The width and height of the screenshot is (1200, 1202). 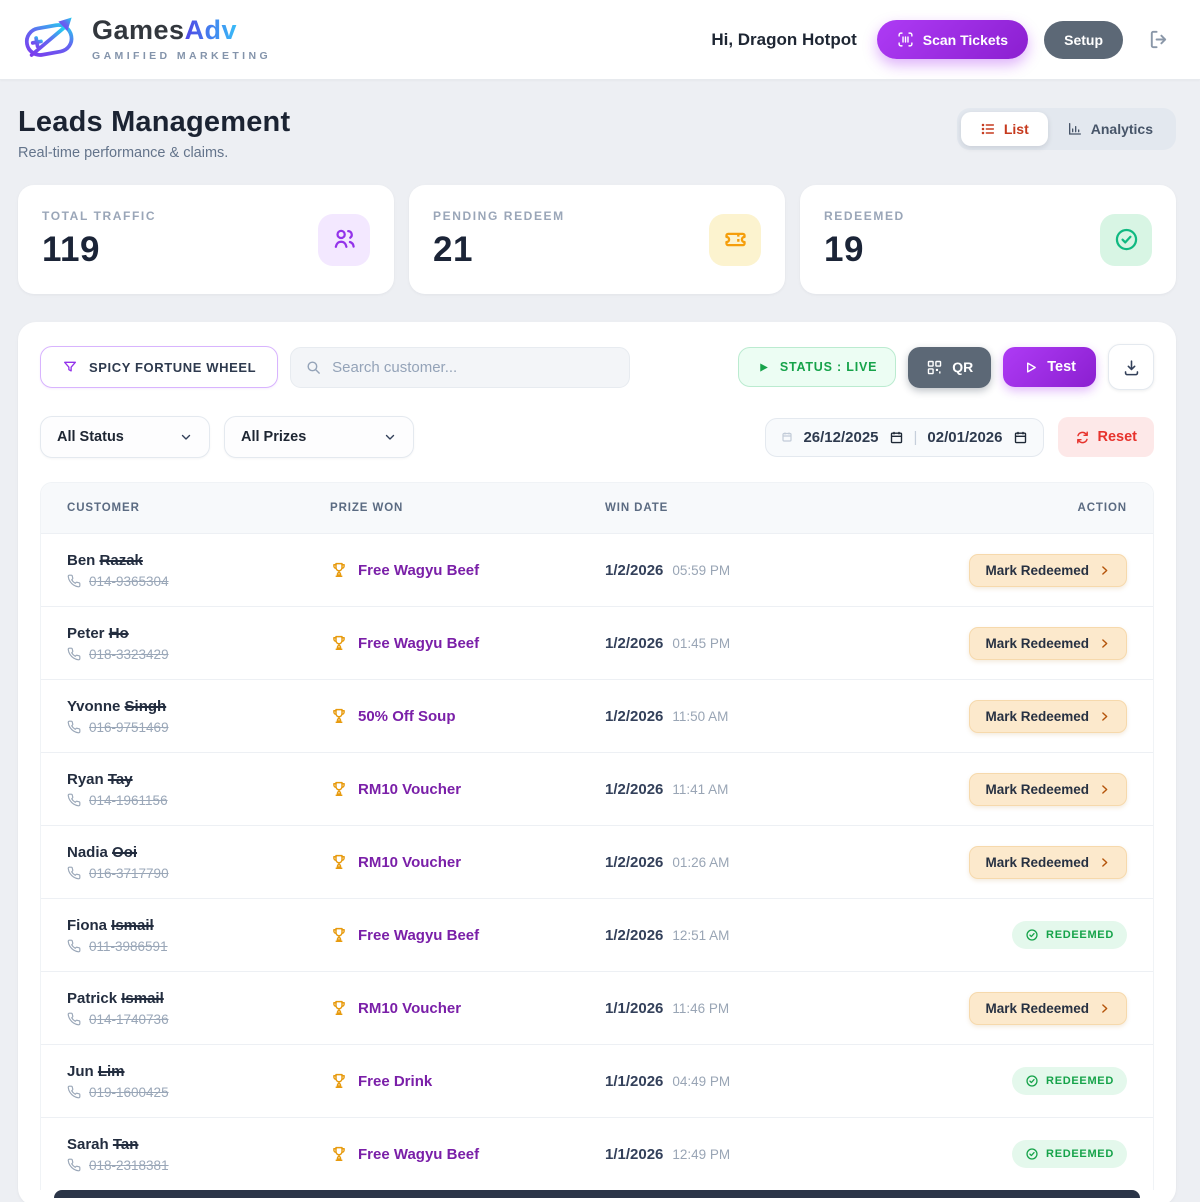 I want to click on win-time: 11:50 AM, so click(x=700, y=716).